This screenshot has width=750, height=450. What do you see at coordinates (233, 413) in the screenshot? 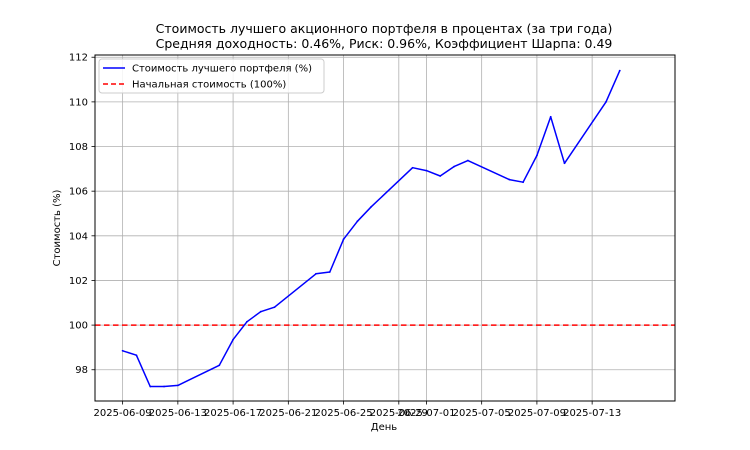
I see `x-tick-label: 2025-06-17` at bounding box center [233, 413].